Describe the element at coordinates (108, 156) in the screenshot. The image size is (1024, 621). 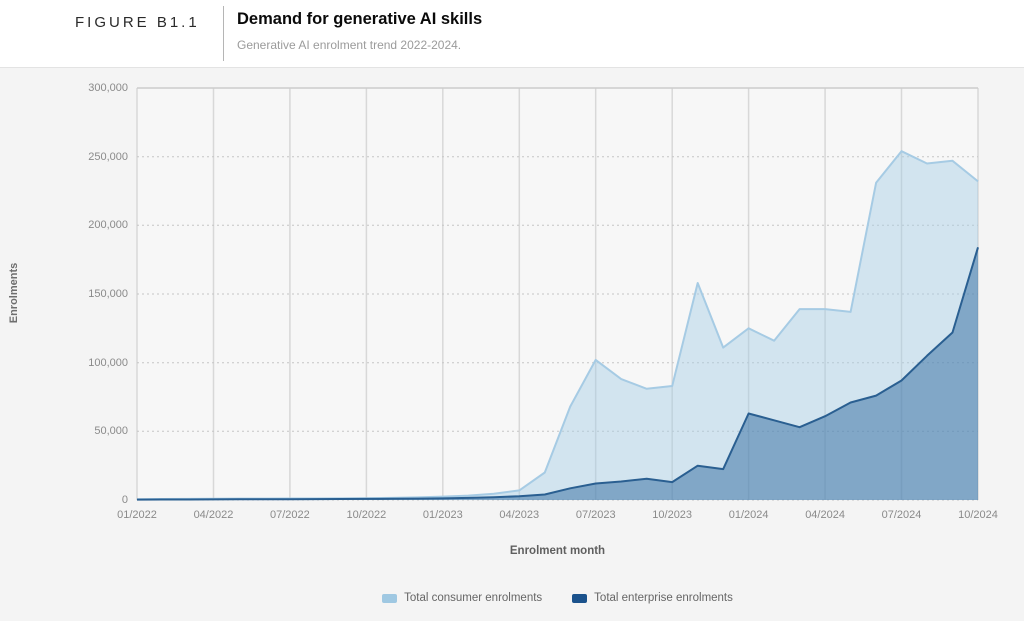
I see `y-tick-label: 250,000` at that location.